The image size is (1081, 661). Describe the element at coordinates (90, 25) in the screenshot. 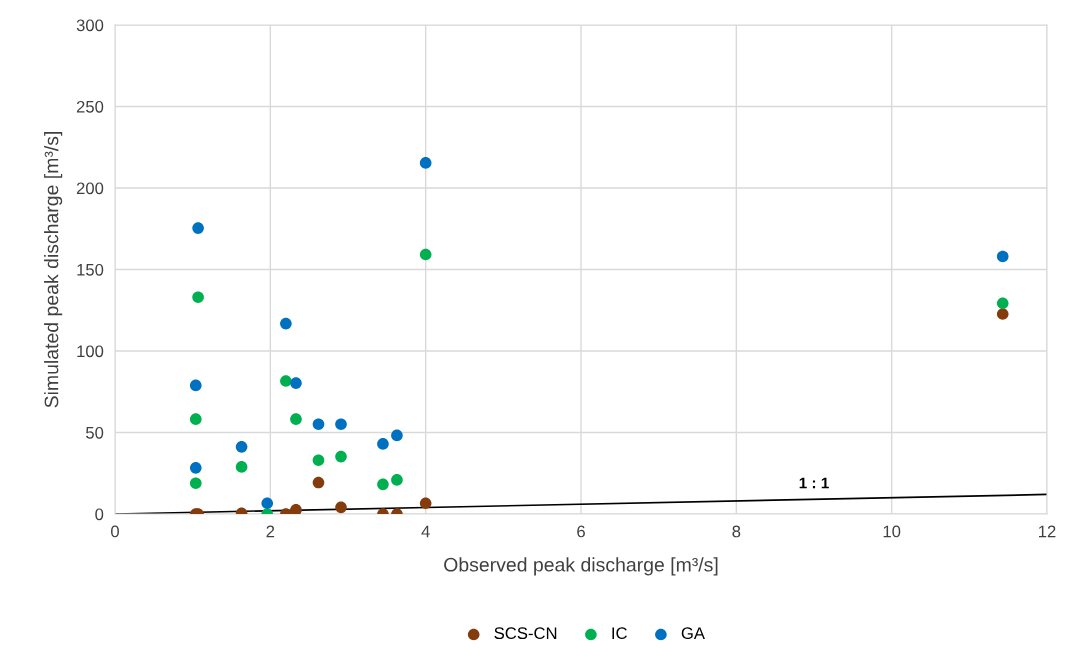

I see `y-tick-label: 300` at that location.